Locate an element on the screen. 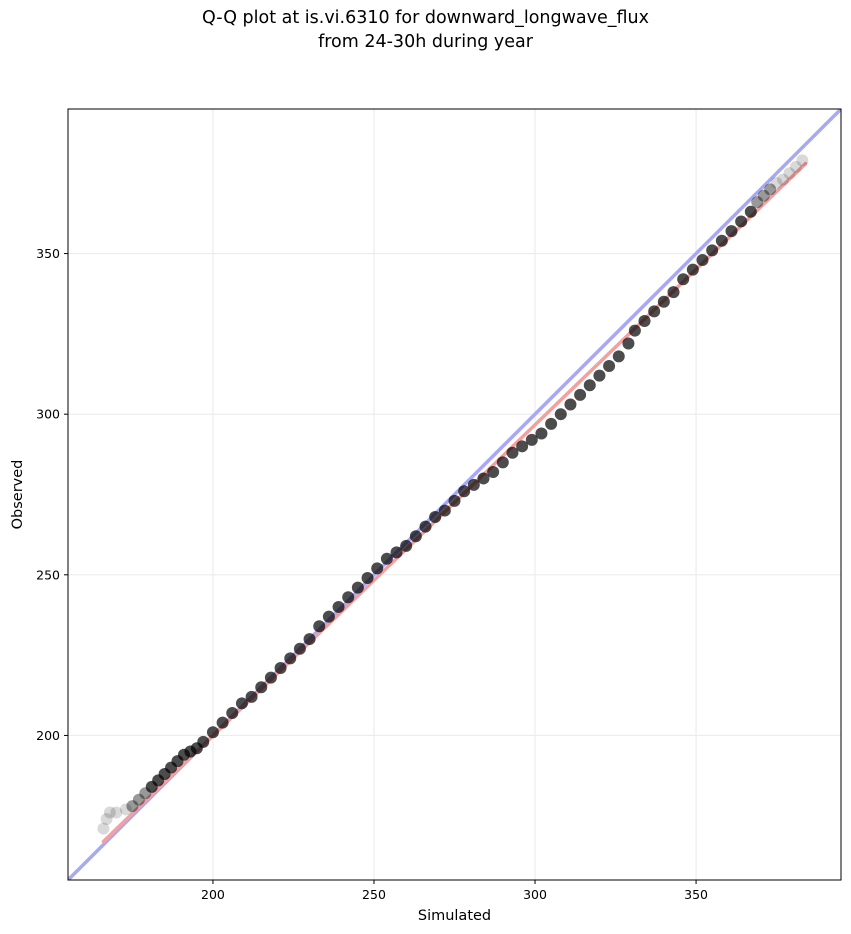 The image size is (851, 934). x-tick-label: 350 is located at coordinates (696, 894).